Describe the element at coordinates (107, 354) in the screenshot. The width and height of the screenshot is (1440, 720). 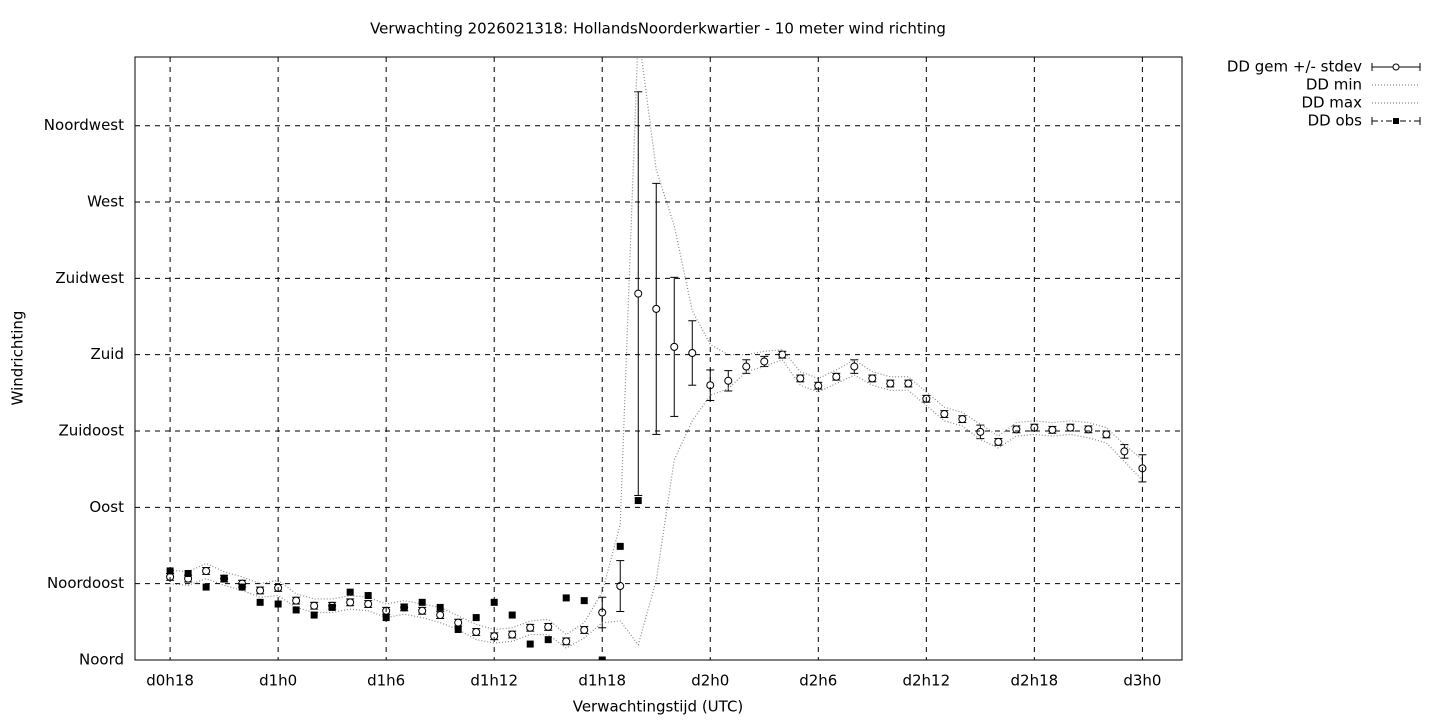
I see `y-tick-label: Zuid` at that location.